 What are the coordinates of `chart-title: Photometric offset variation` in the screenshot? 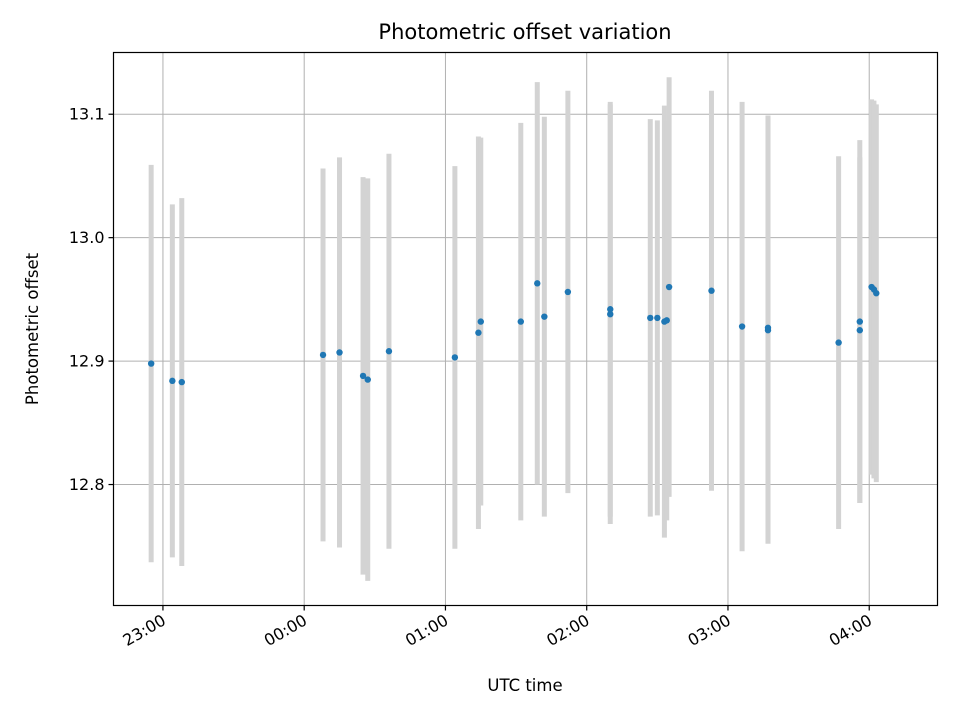 It's located at (524, 32).